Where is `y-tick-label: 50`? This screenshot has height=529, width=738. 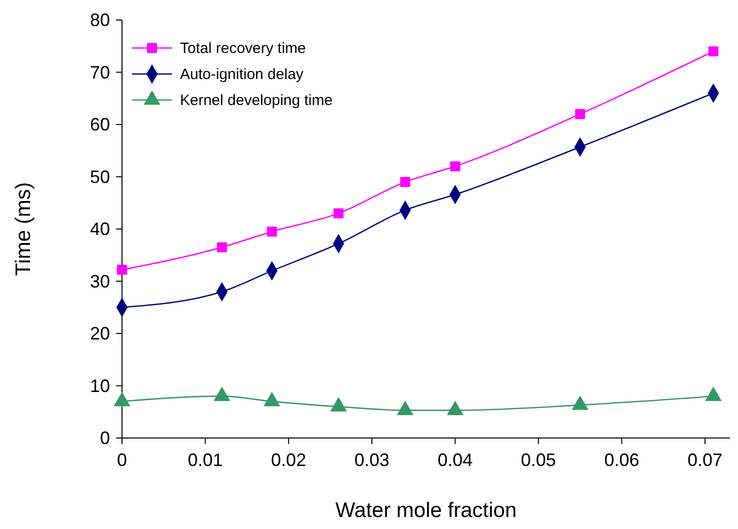
y-tick-label: 50 is located at coordinates (100, 176).